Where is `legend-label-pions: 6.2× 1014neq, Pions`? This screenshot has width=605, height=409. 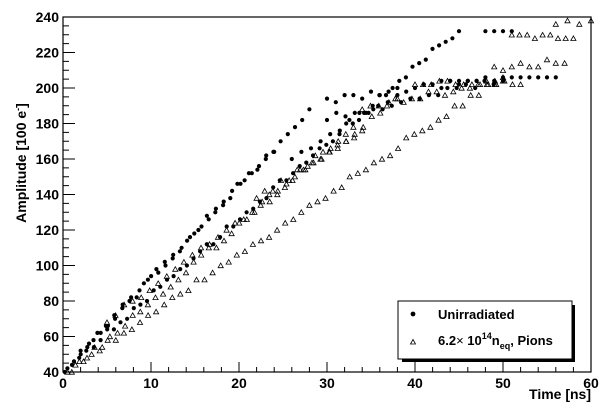 legend-label-pions: 6.2× 1014neq, Pions is located at coordinates (495, 341).